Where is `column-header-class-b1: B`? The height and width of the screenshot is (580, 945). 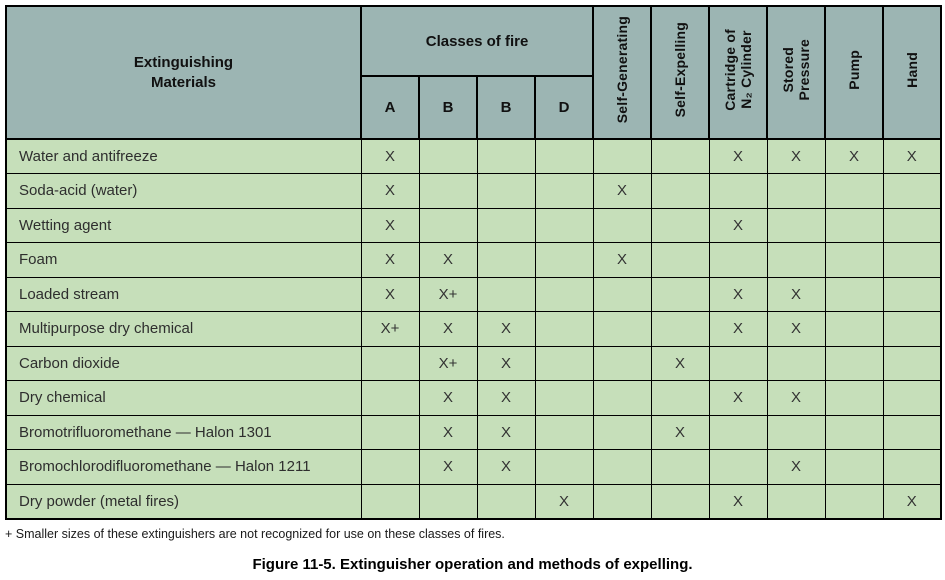 column-header-class-b1: B is located at coordinates (448, 107).